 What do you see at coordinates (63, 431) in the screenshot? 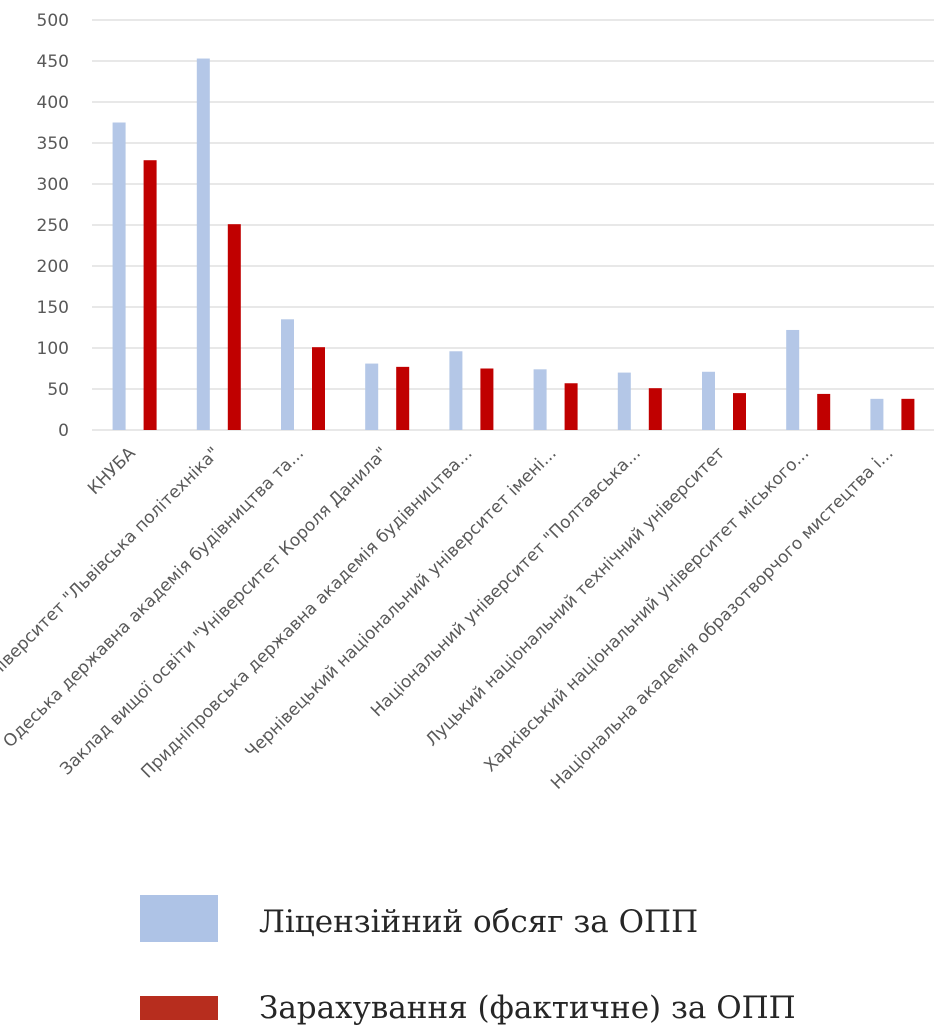
I see `y-tick-label: 0` at bounding box center [63, 431].